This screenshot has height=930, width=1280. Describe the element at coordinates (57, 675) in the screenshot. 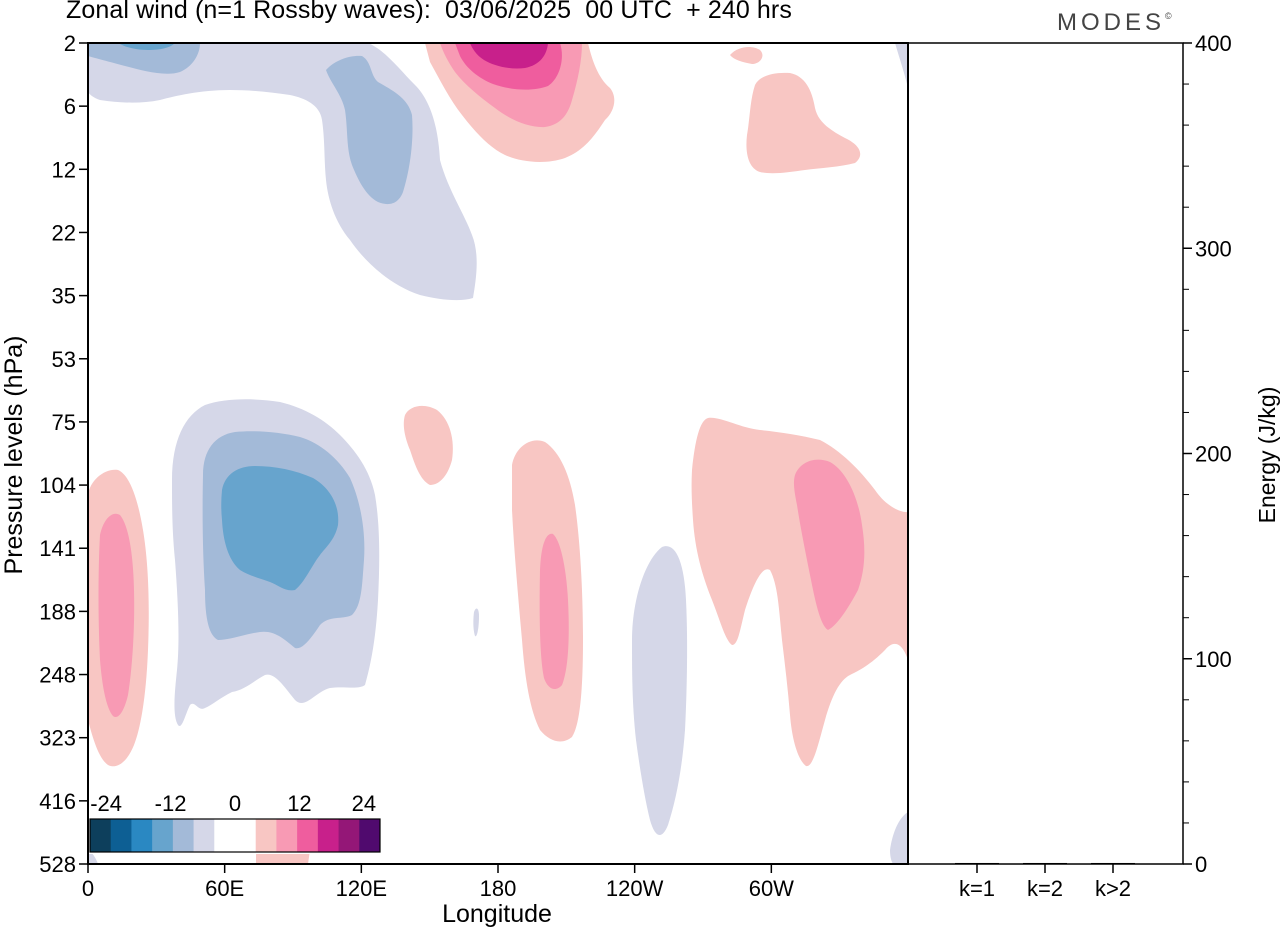

I see `y-tick-label: 248` at that location.